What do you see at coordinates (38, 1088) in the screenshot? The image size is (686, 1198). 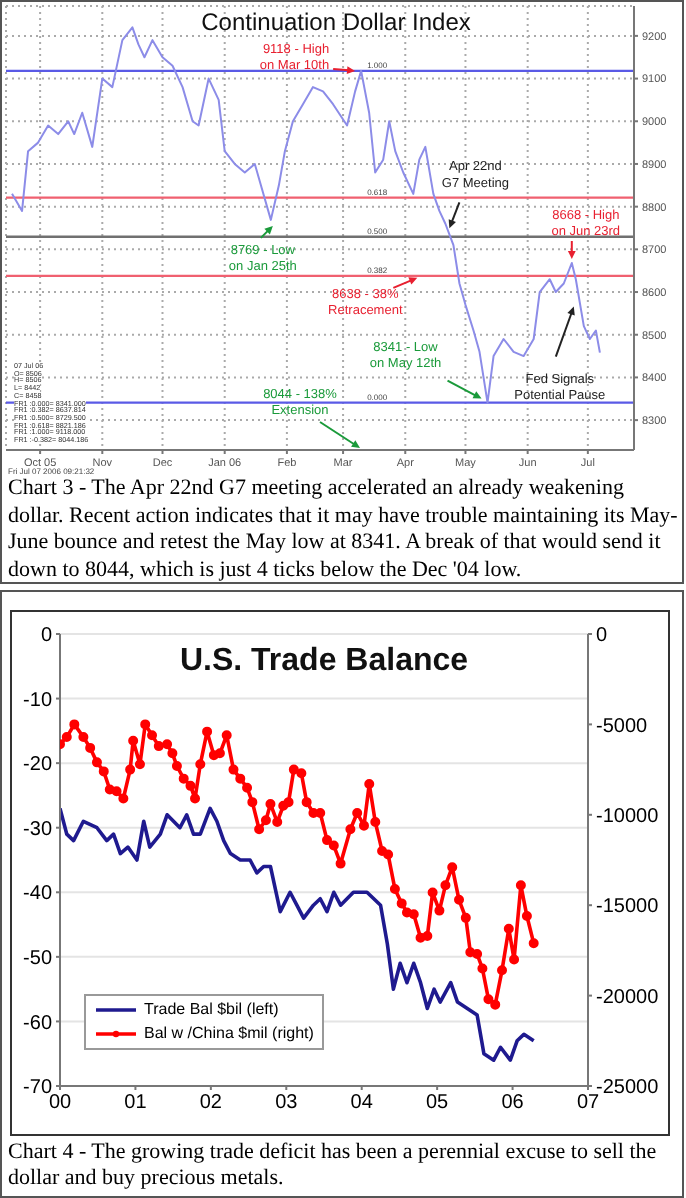 I see `y-tick-label: -70` at bounding box center [38, 1088].